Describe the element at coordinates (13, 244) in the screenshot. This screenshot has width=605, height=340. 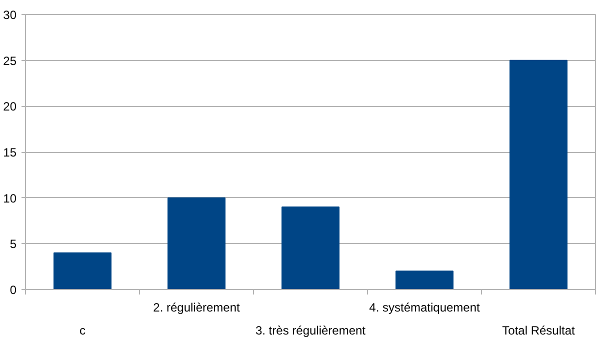
I see `y-tick-label: 5` at that location.